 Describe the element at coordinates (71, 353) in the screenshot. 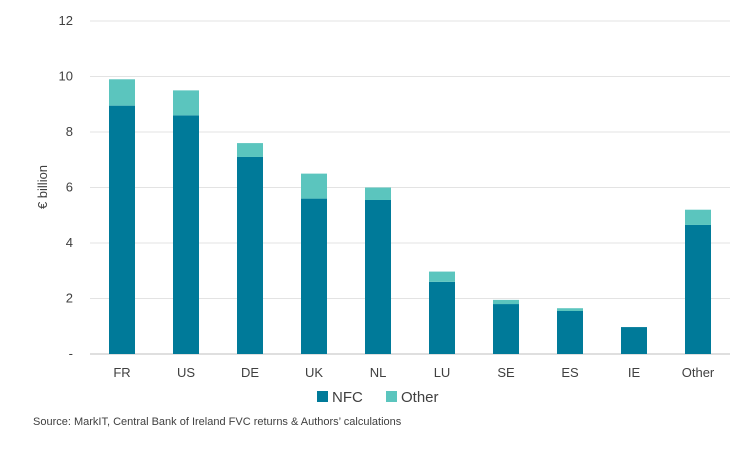

I see `y-tick-label: -` at that location.